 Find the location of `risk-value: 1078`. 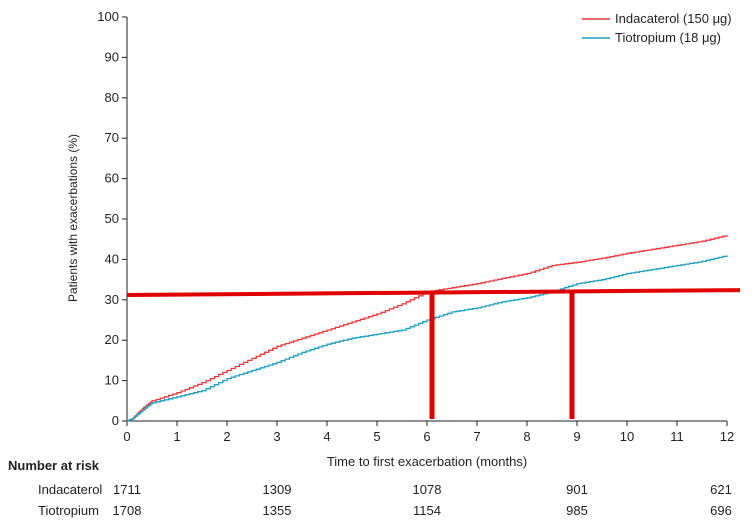

risk-value: 1078 is located at coordinates (427, 489).